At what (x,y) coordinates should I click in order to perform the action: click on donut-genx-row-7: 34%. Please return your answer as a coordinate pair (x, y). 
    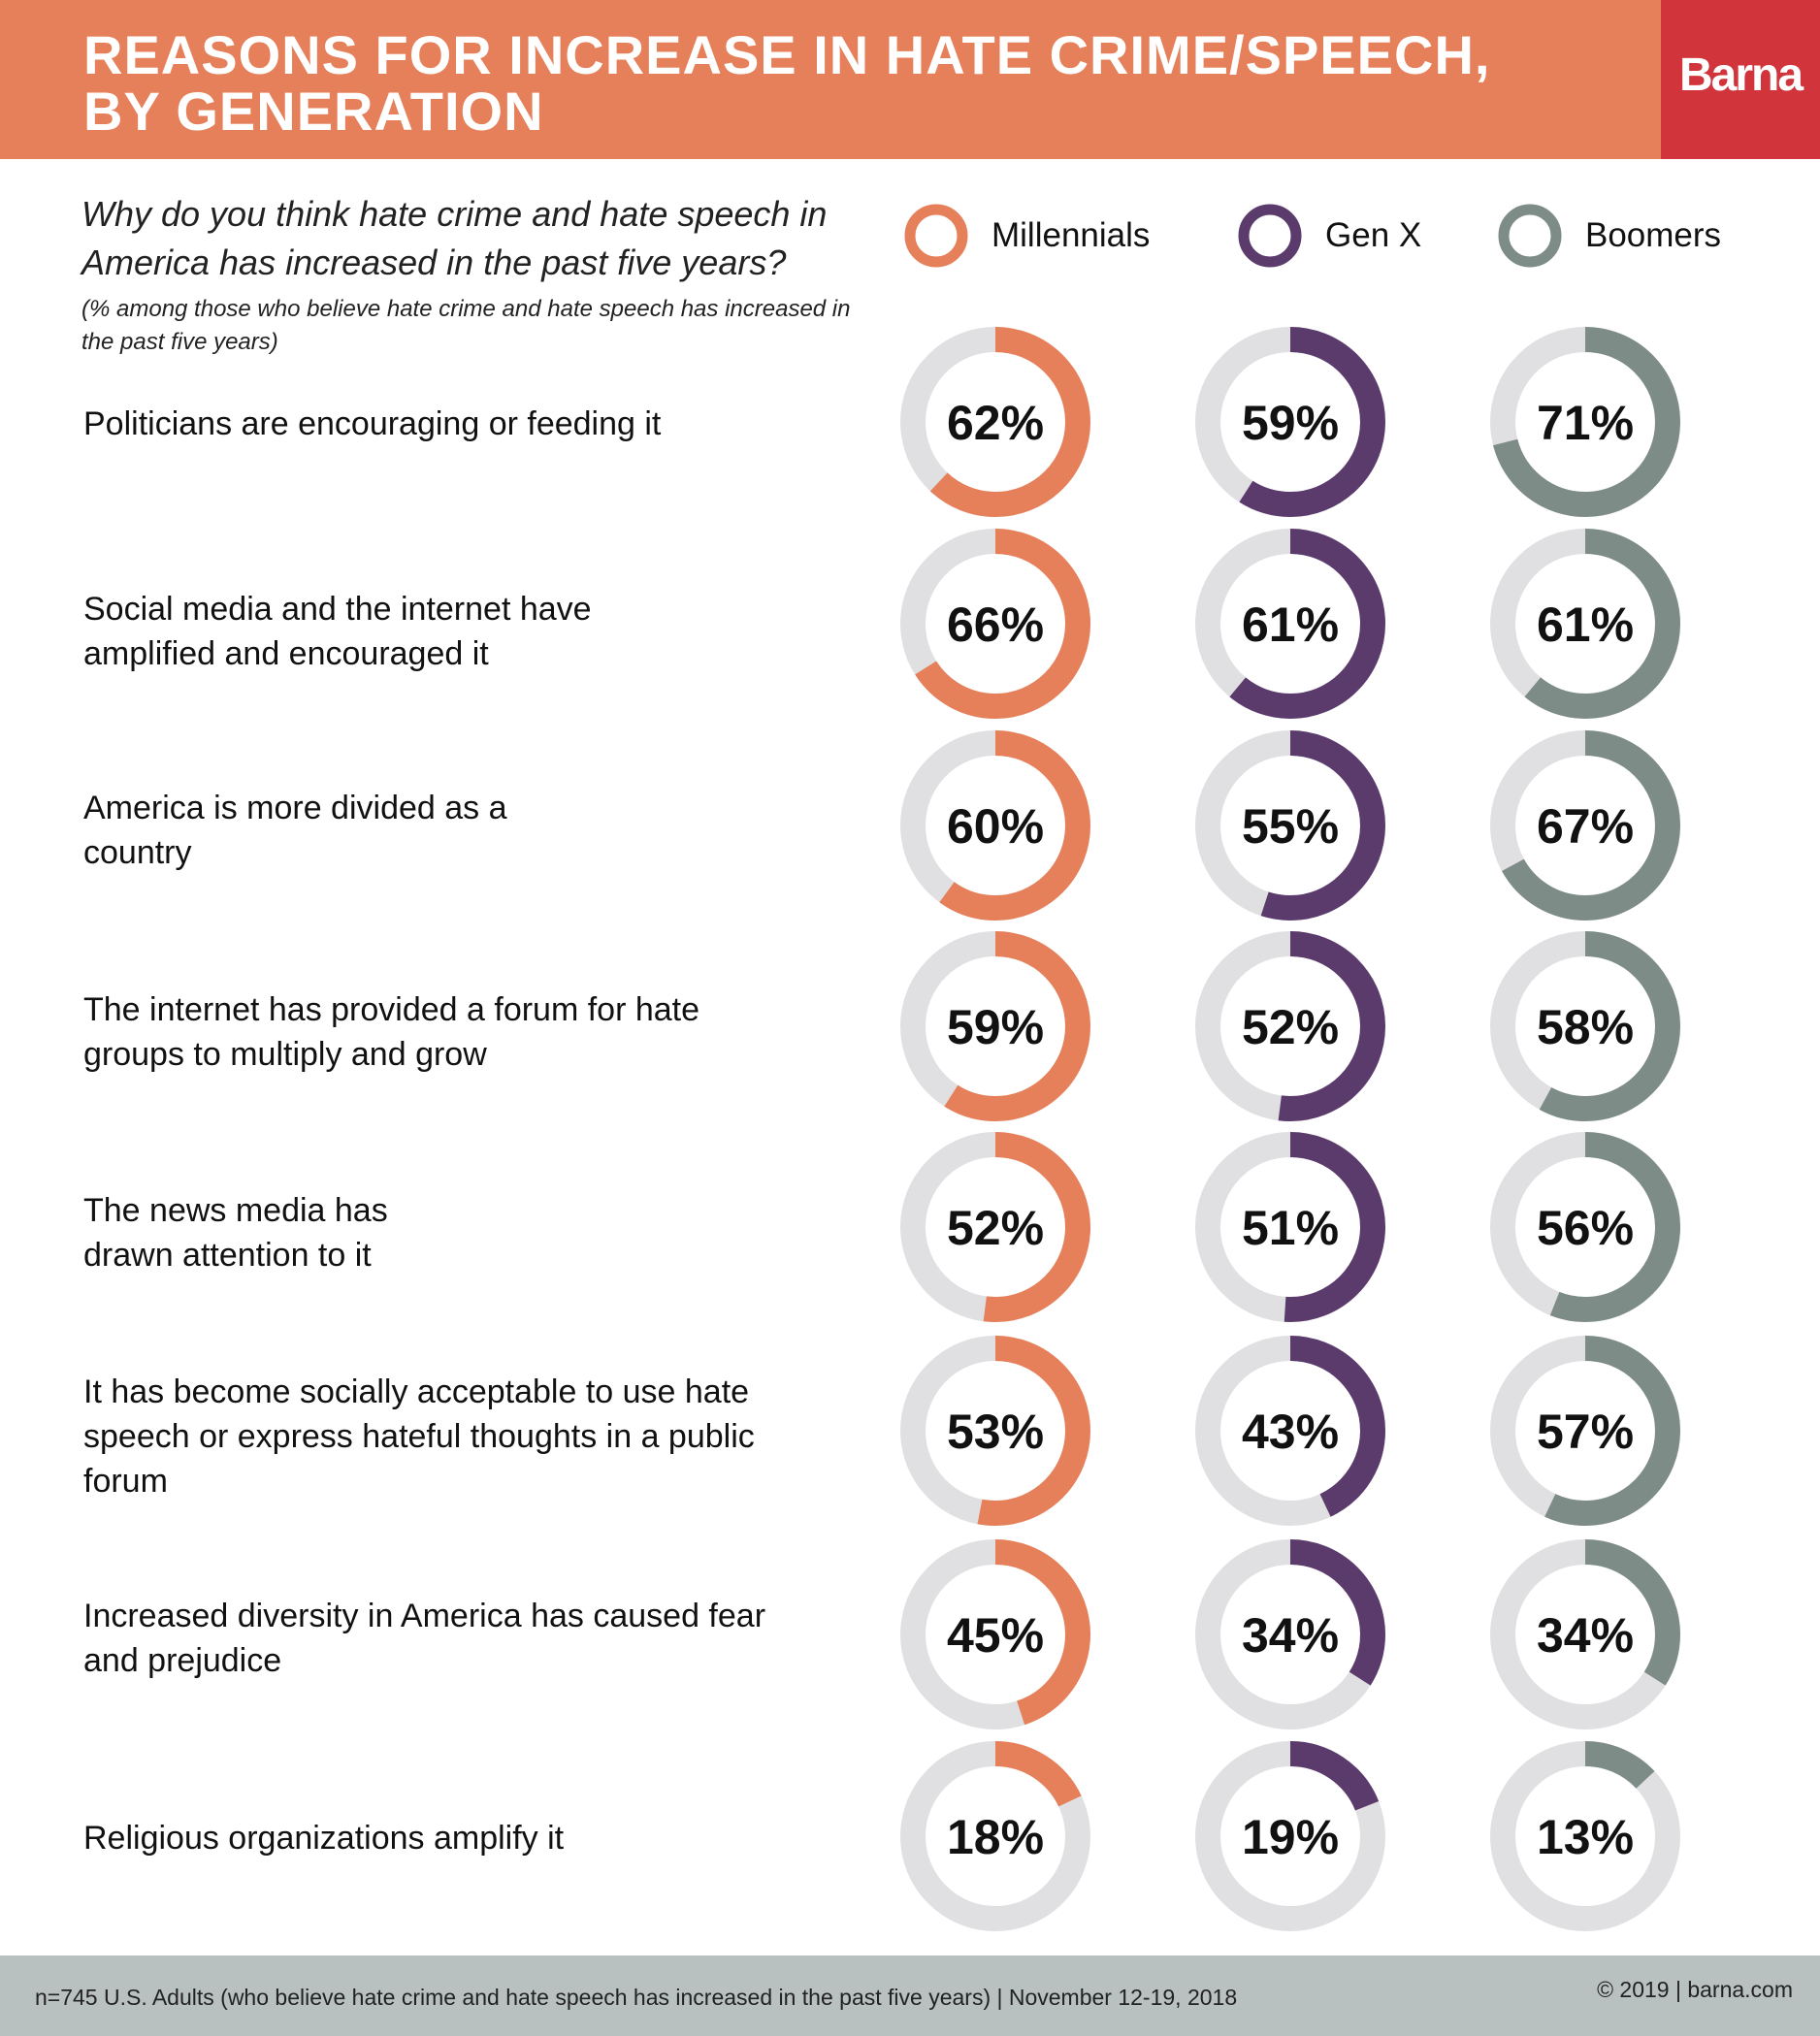
    Looking at the image, I should click on (1290, 1634).